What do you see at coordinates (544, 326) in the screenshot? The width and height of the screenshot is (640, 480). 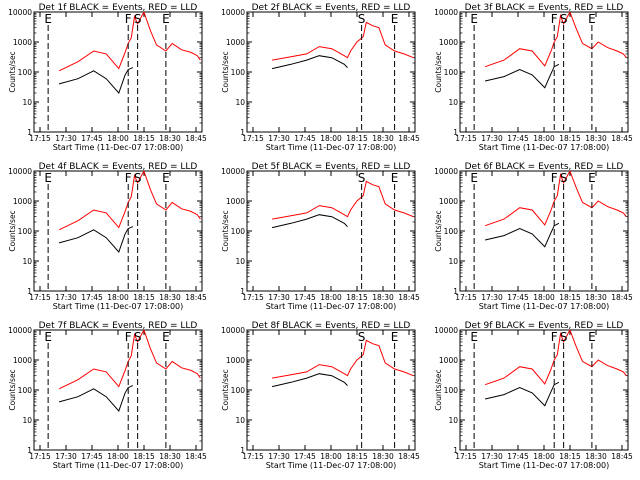 I see `panel-title: Det 9f BLACK = Events, RED = LLD` at bounding box center [544, 326].